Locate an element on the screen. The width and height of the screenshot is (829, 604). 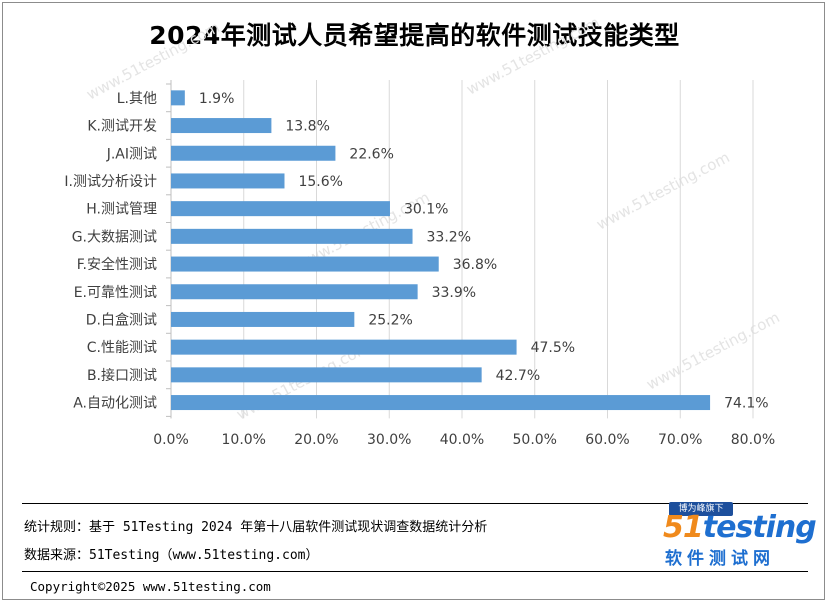
category-label: L.其他 is located at coordinates (137, 99).